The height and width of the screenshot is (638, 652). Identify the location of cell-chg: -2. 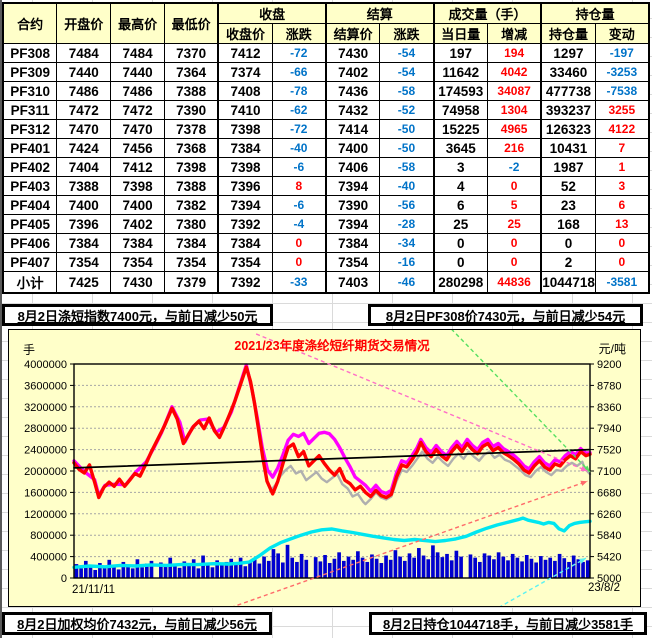
(514, 167).